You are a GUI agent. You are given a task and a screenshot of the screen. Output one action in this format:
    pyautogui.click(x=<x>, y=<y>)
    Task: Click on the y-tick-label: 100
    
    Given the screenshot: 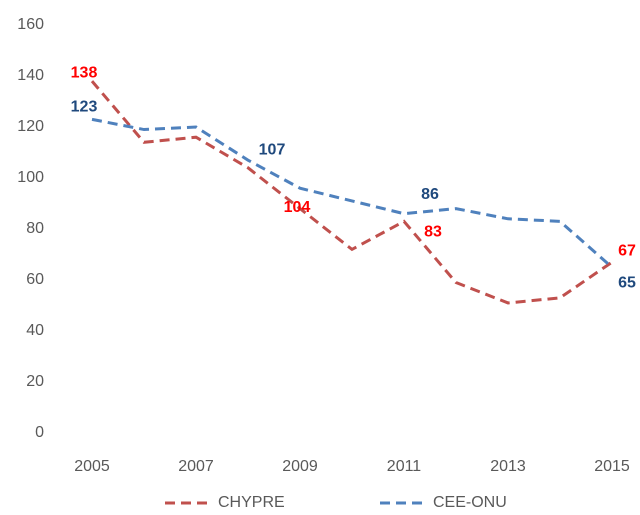 What is the action you would take?
    pyautogui.click(x=30, y=177)
    